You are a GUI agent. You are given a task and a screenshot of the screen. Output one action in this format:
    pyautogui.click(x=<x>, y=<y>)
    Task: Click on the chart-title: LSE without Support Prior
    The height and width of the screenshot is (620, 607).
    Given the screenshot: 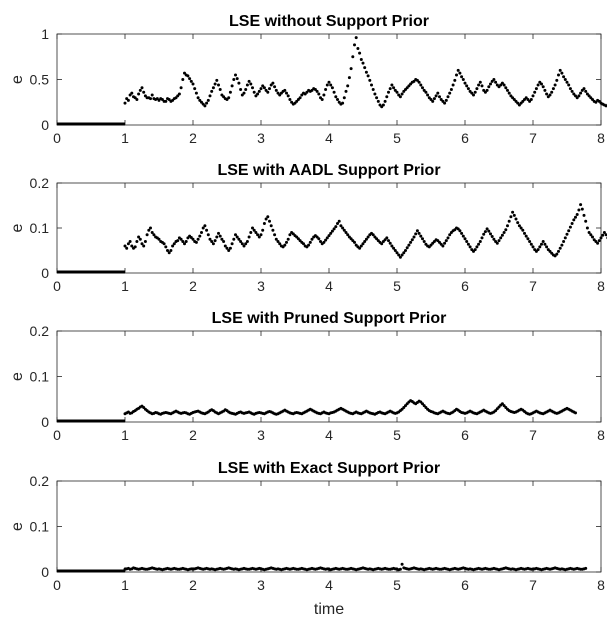 What is the action you would take?
    pyautogui.click(x=329, y=21)
    